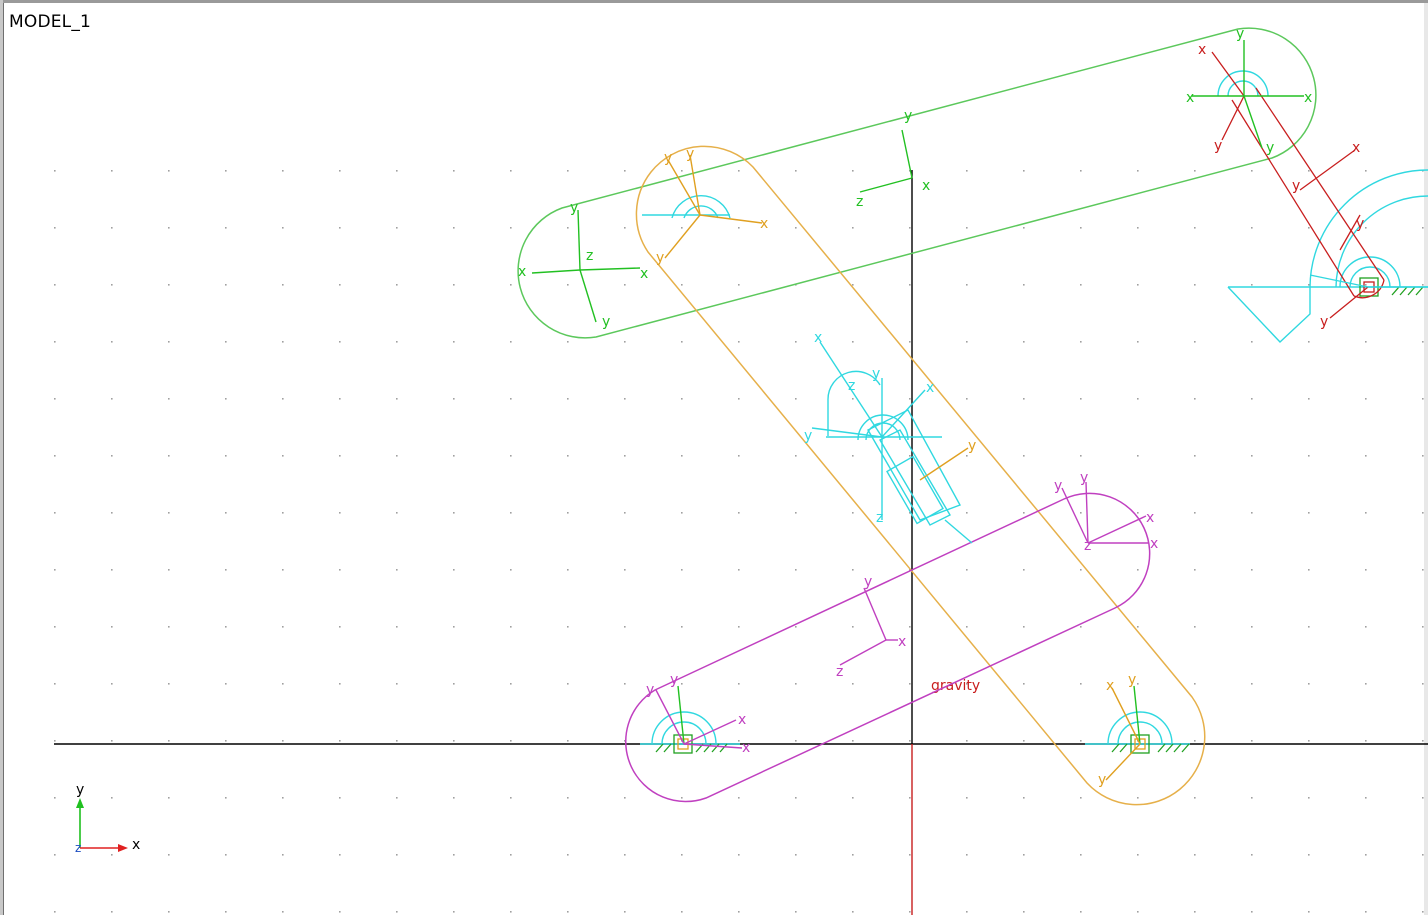 The image size is (1428, 915). Describe the element at coordinates (102, 825) in the screenshot. I see `xyz-triad-icon` at that location.